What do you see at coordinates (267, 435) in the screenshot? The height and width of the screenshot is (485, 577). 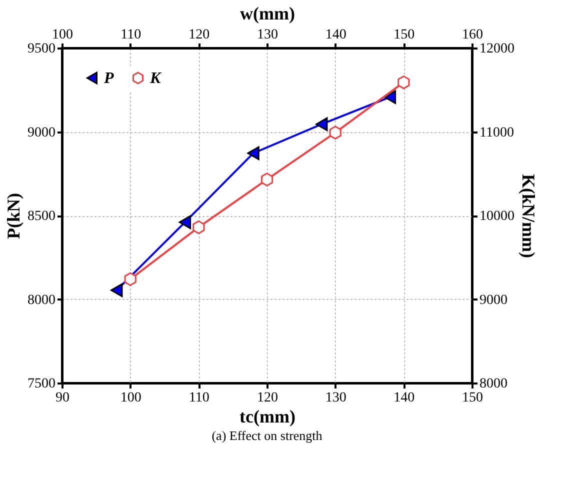 I see `text: (a) Effect on strength` at bounding box center [267, 435].